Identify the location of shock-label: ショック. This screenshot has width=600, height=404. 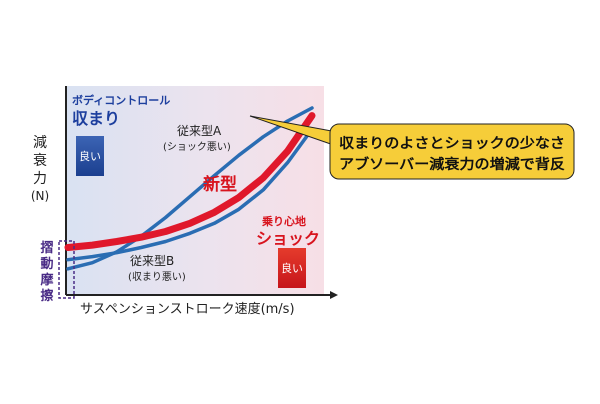
(288, 238).